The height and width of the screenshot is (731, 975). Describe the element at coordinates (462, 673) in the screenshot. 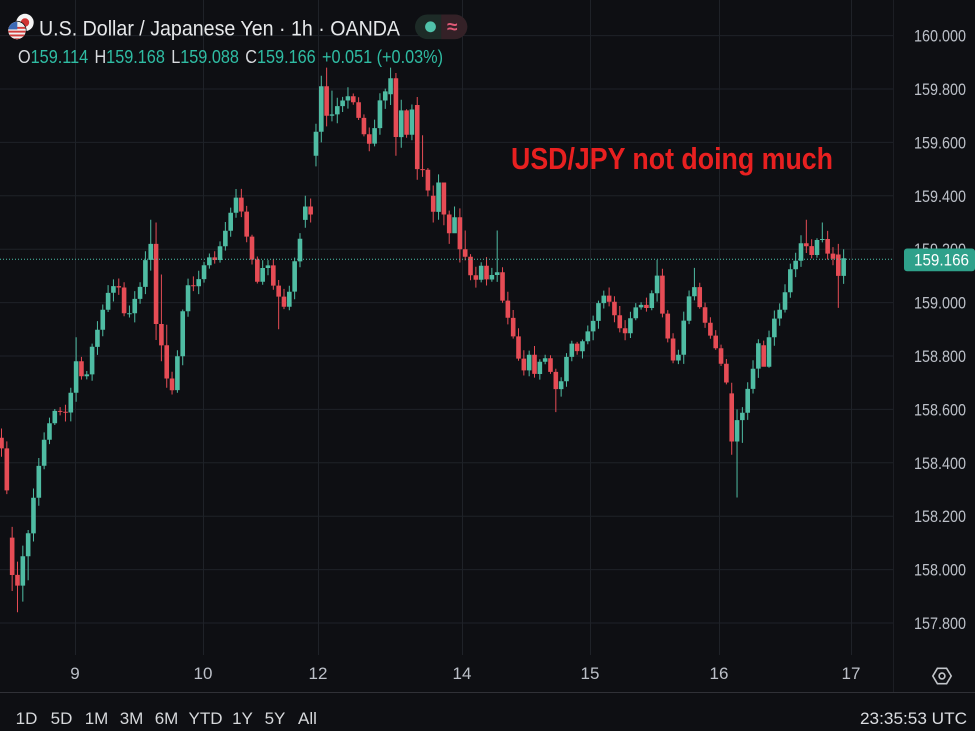

I see `svg-text: 14` at that location.